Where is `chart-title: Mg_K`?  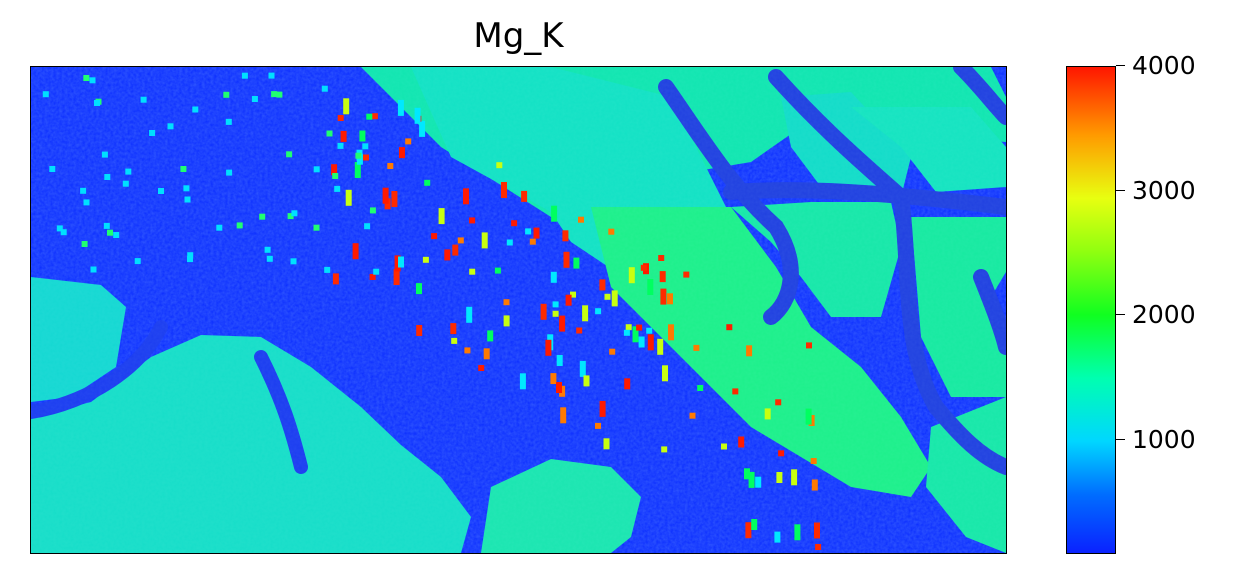
chart-title: Mg_K is located at coordinates (518, 36).